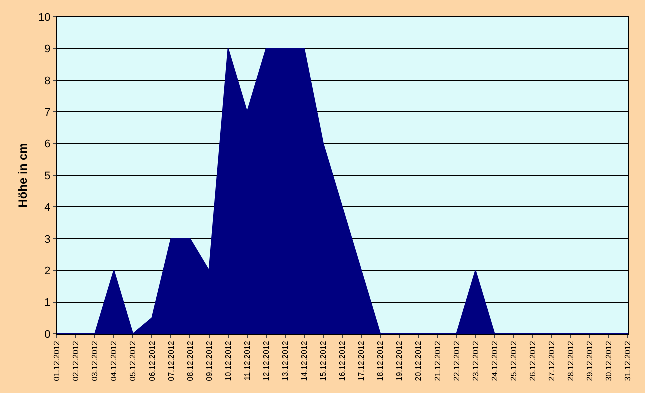 This screenshot has width=645, height=393. Describe the element at coordinates (23, 175) in the screenshot. I see `y-axis-title: Höhe in cm` at that location.